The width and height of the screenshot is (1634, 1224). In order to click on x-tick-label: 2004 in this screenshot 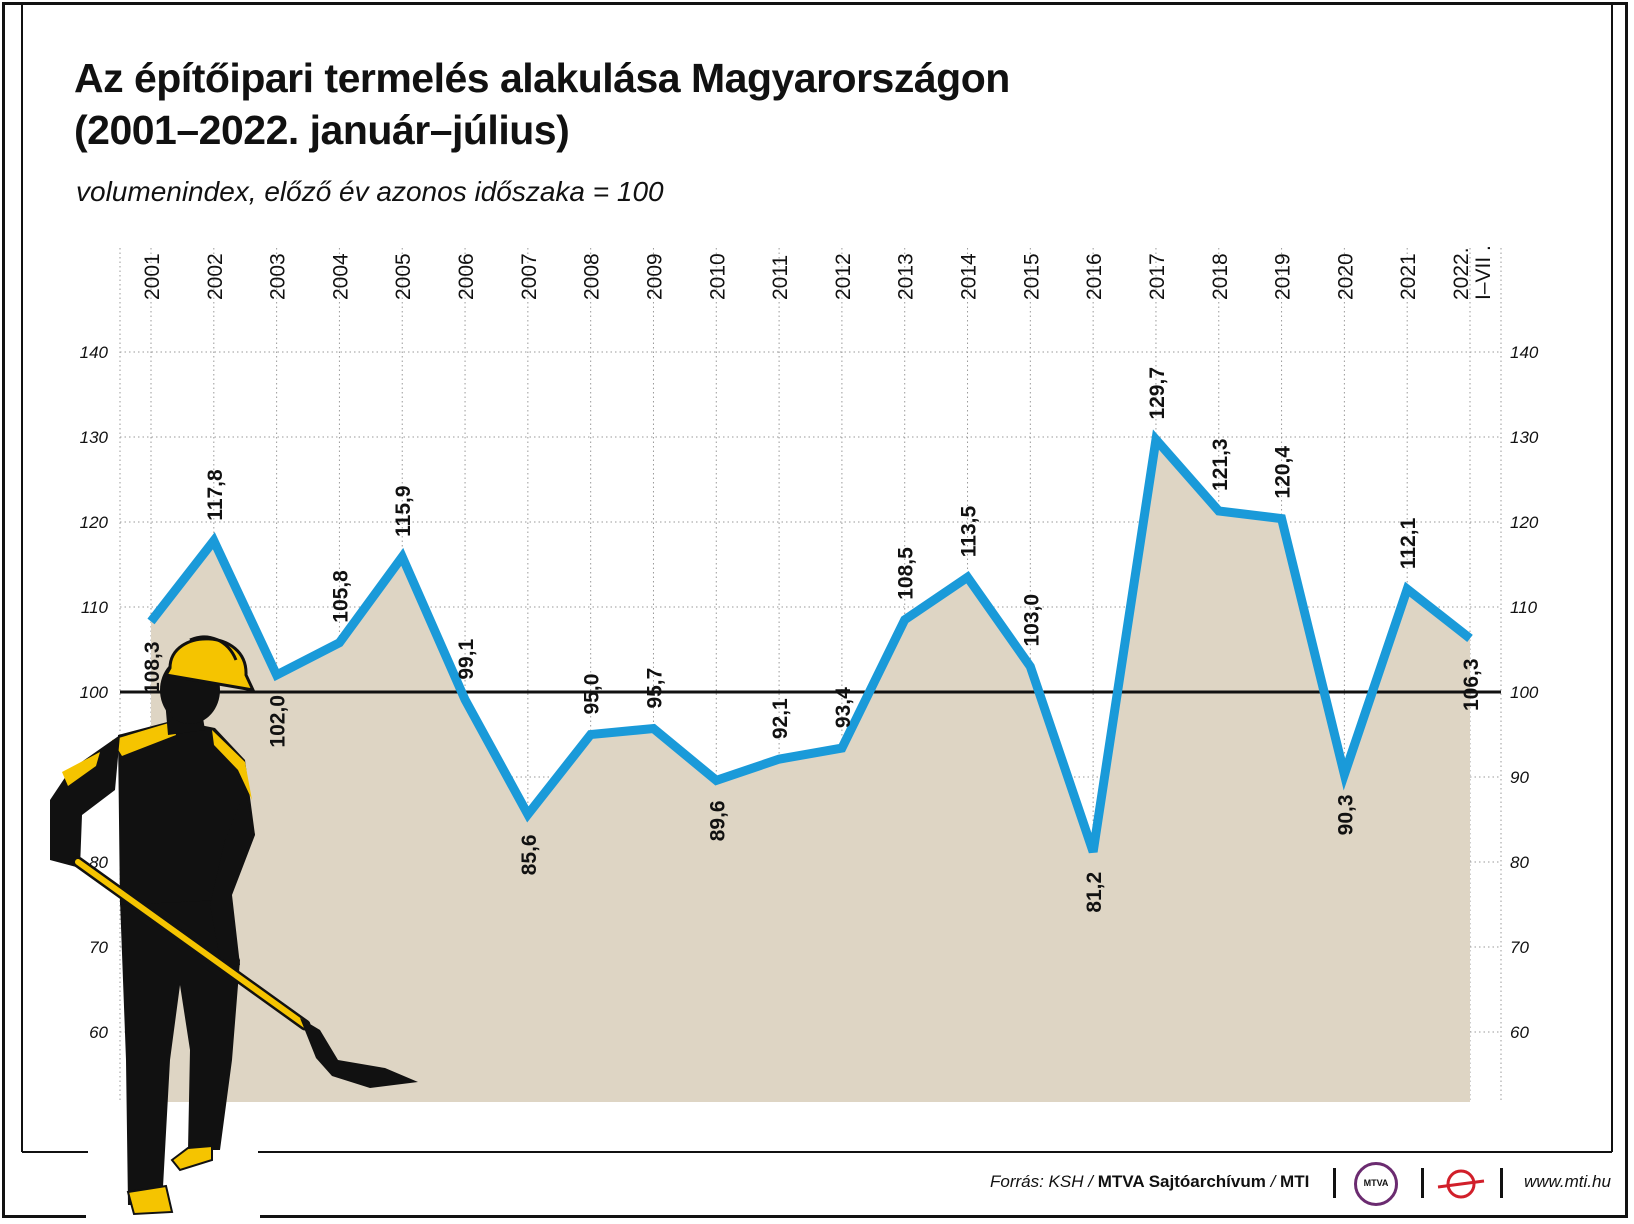, I will do `click(340, 276)`.